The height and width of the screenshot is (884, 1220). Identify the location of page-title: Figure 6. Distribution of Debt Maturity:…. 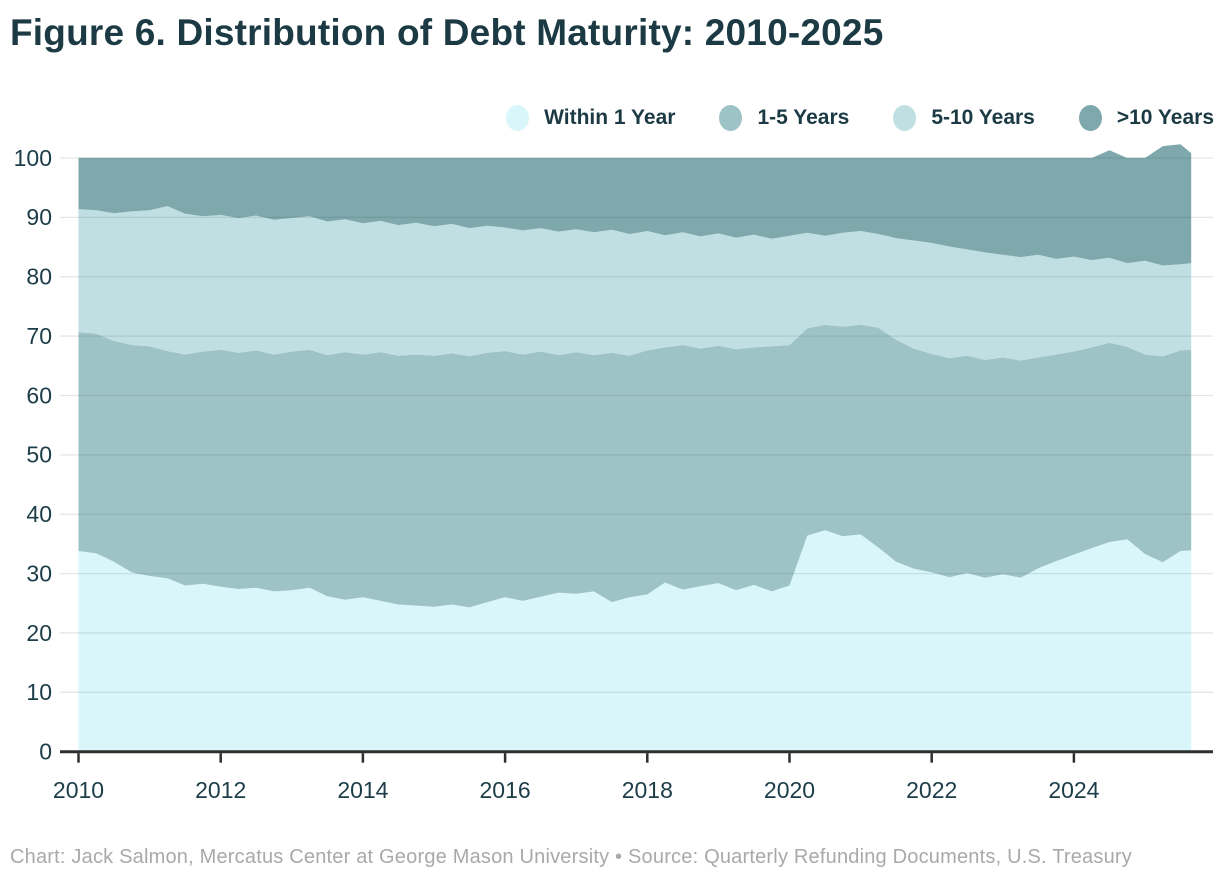
(447, 32).